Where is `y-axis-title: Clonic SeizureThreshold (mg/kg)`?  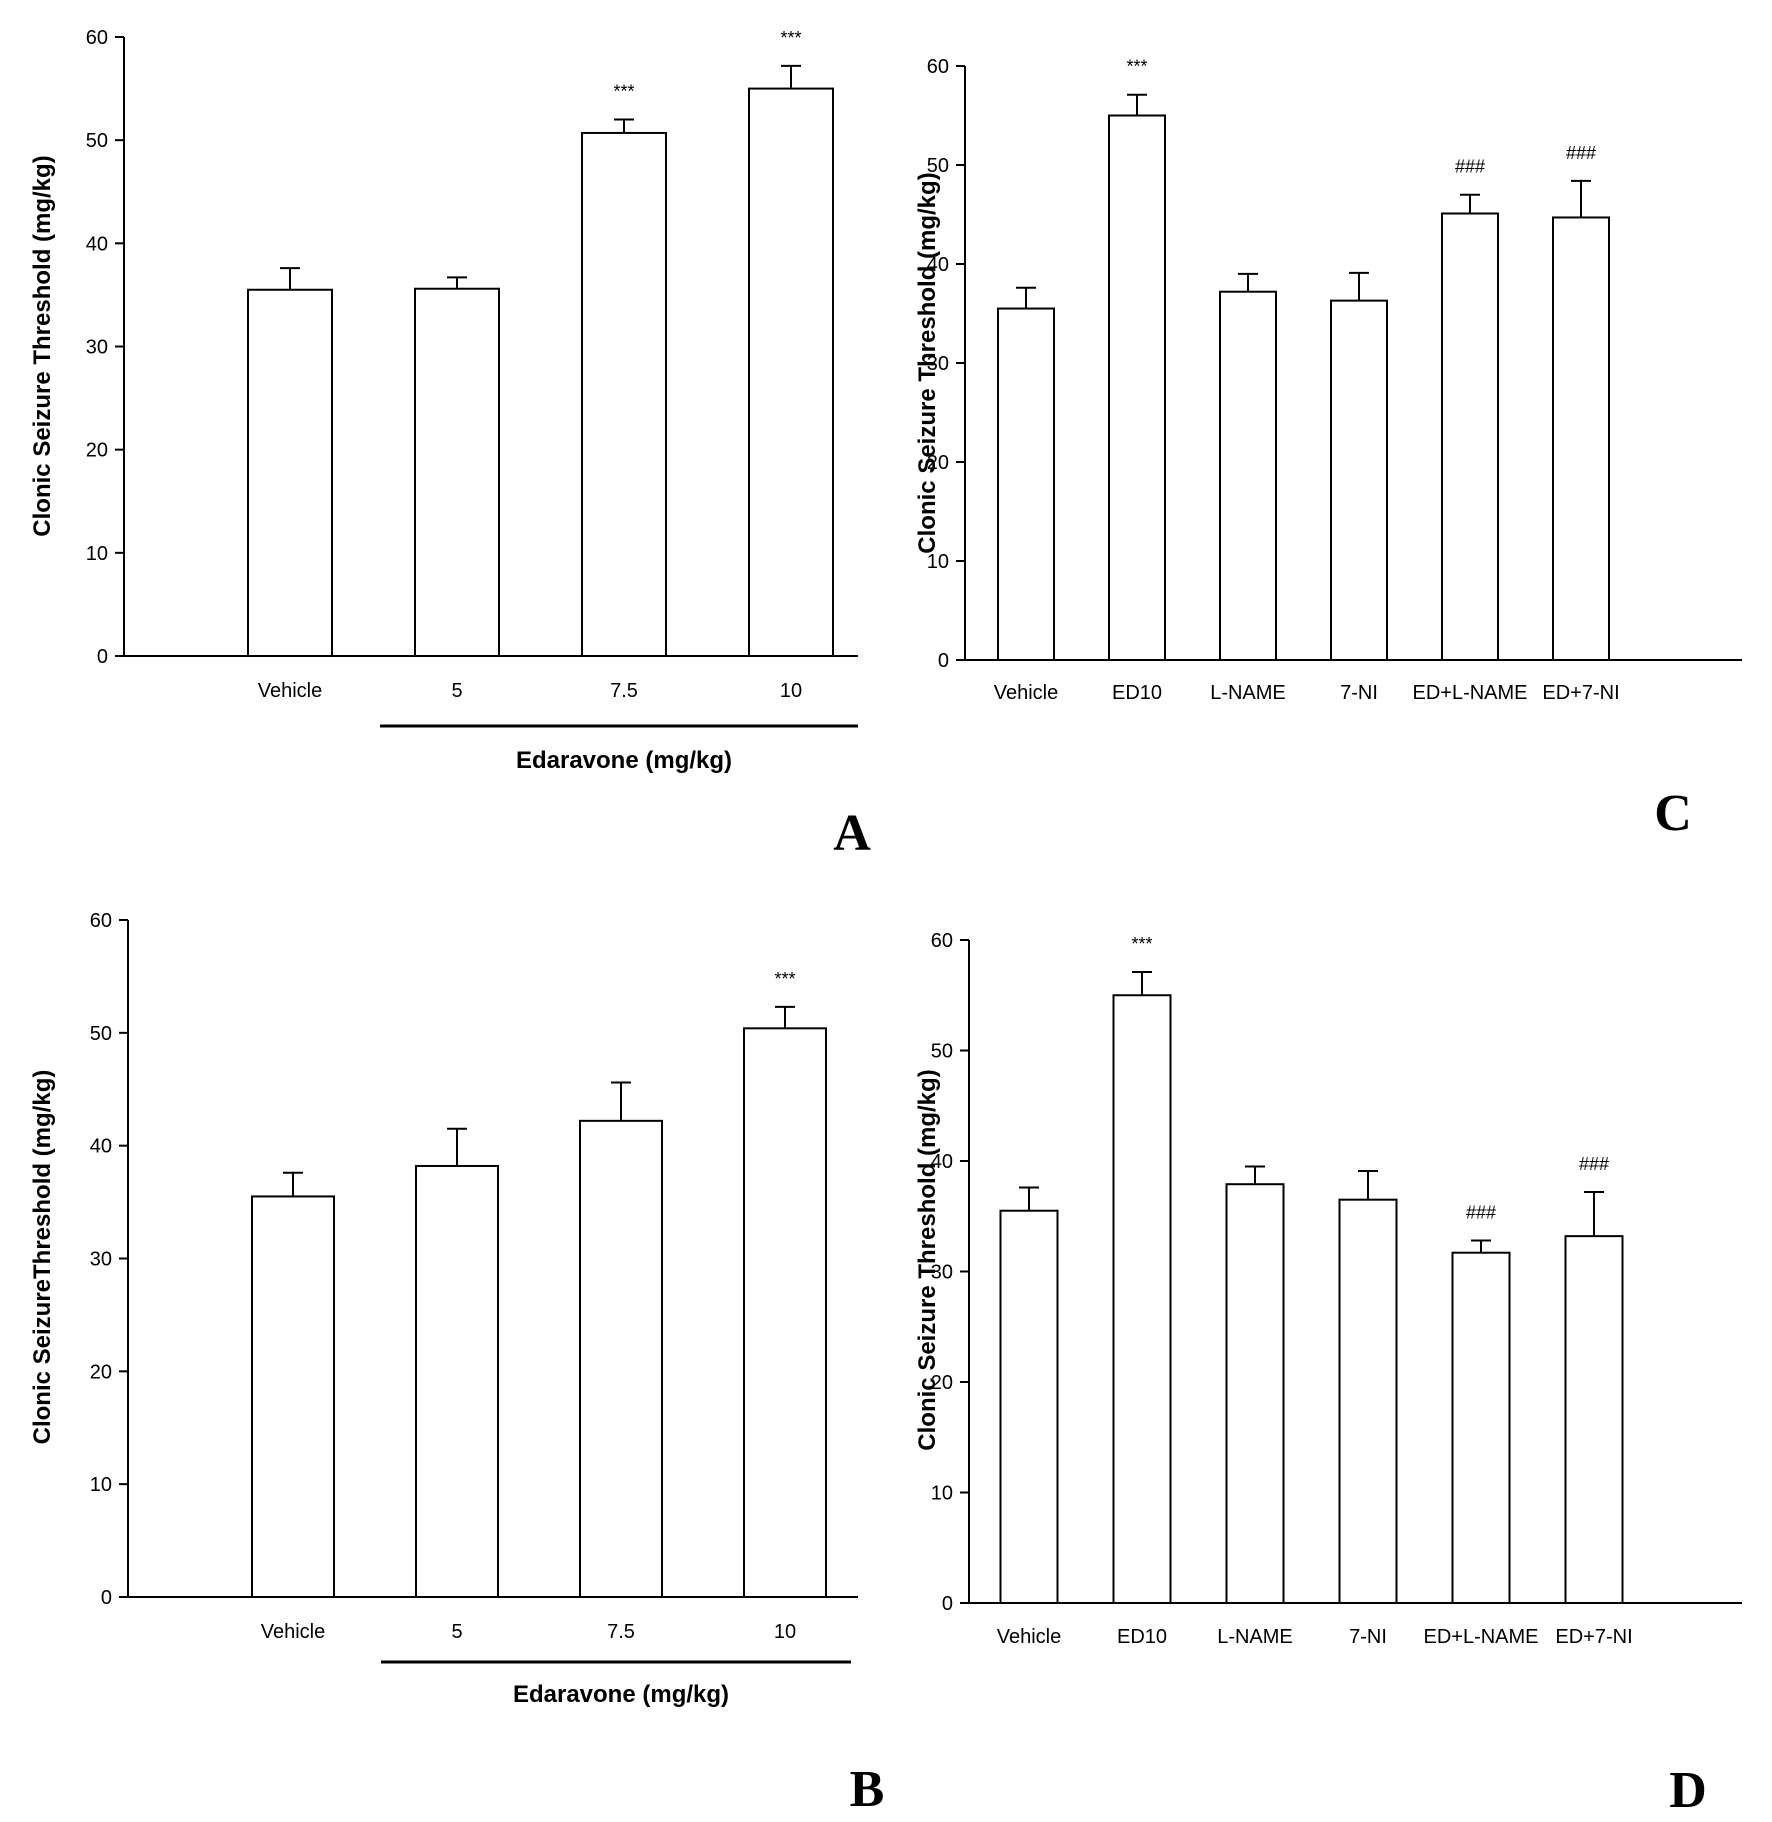
y-axis-title: Clonic SeizureThreshold (mg/kg) is located at coordinates (42, 1257).